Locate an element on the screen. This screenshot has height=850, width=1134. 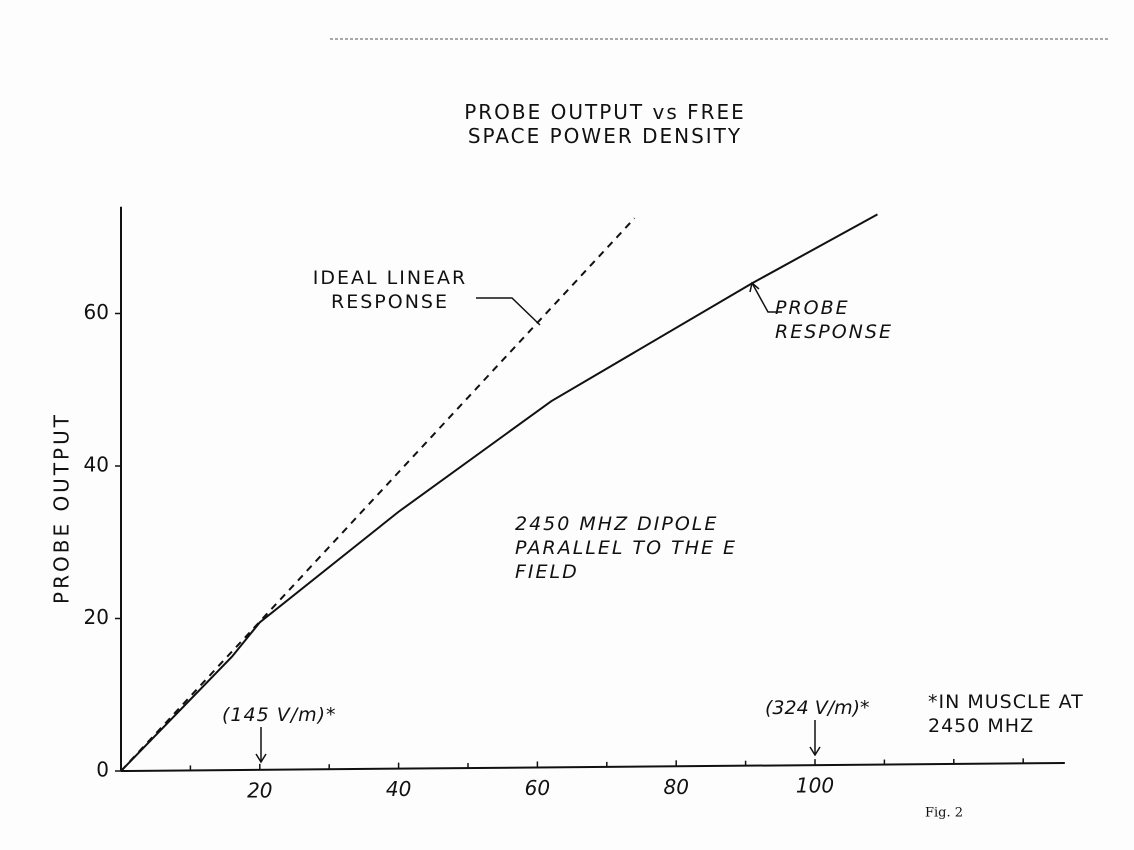
x-tick-label: 100 is located at coordinates (815, 786).